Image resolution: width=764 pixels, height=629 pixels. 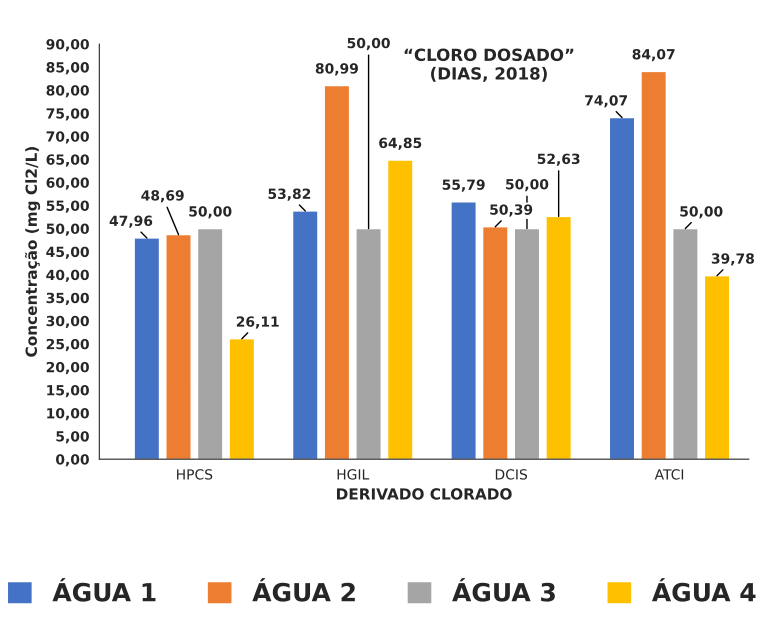 What do you see at coordinates (67, 91) in the screenshot?
I see `y-tick-label: 80,00` at bounding box center [67, 91].